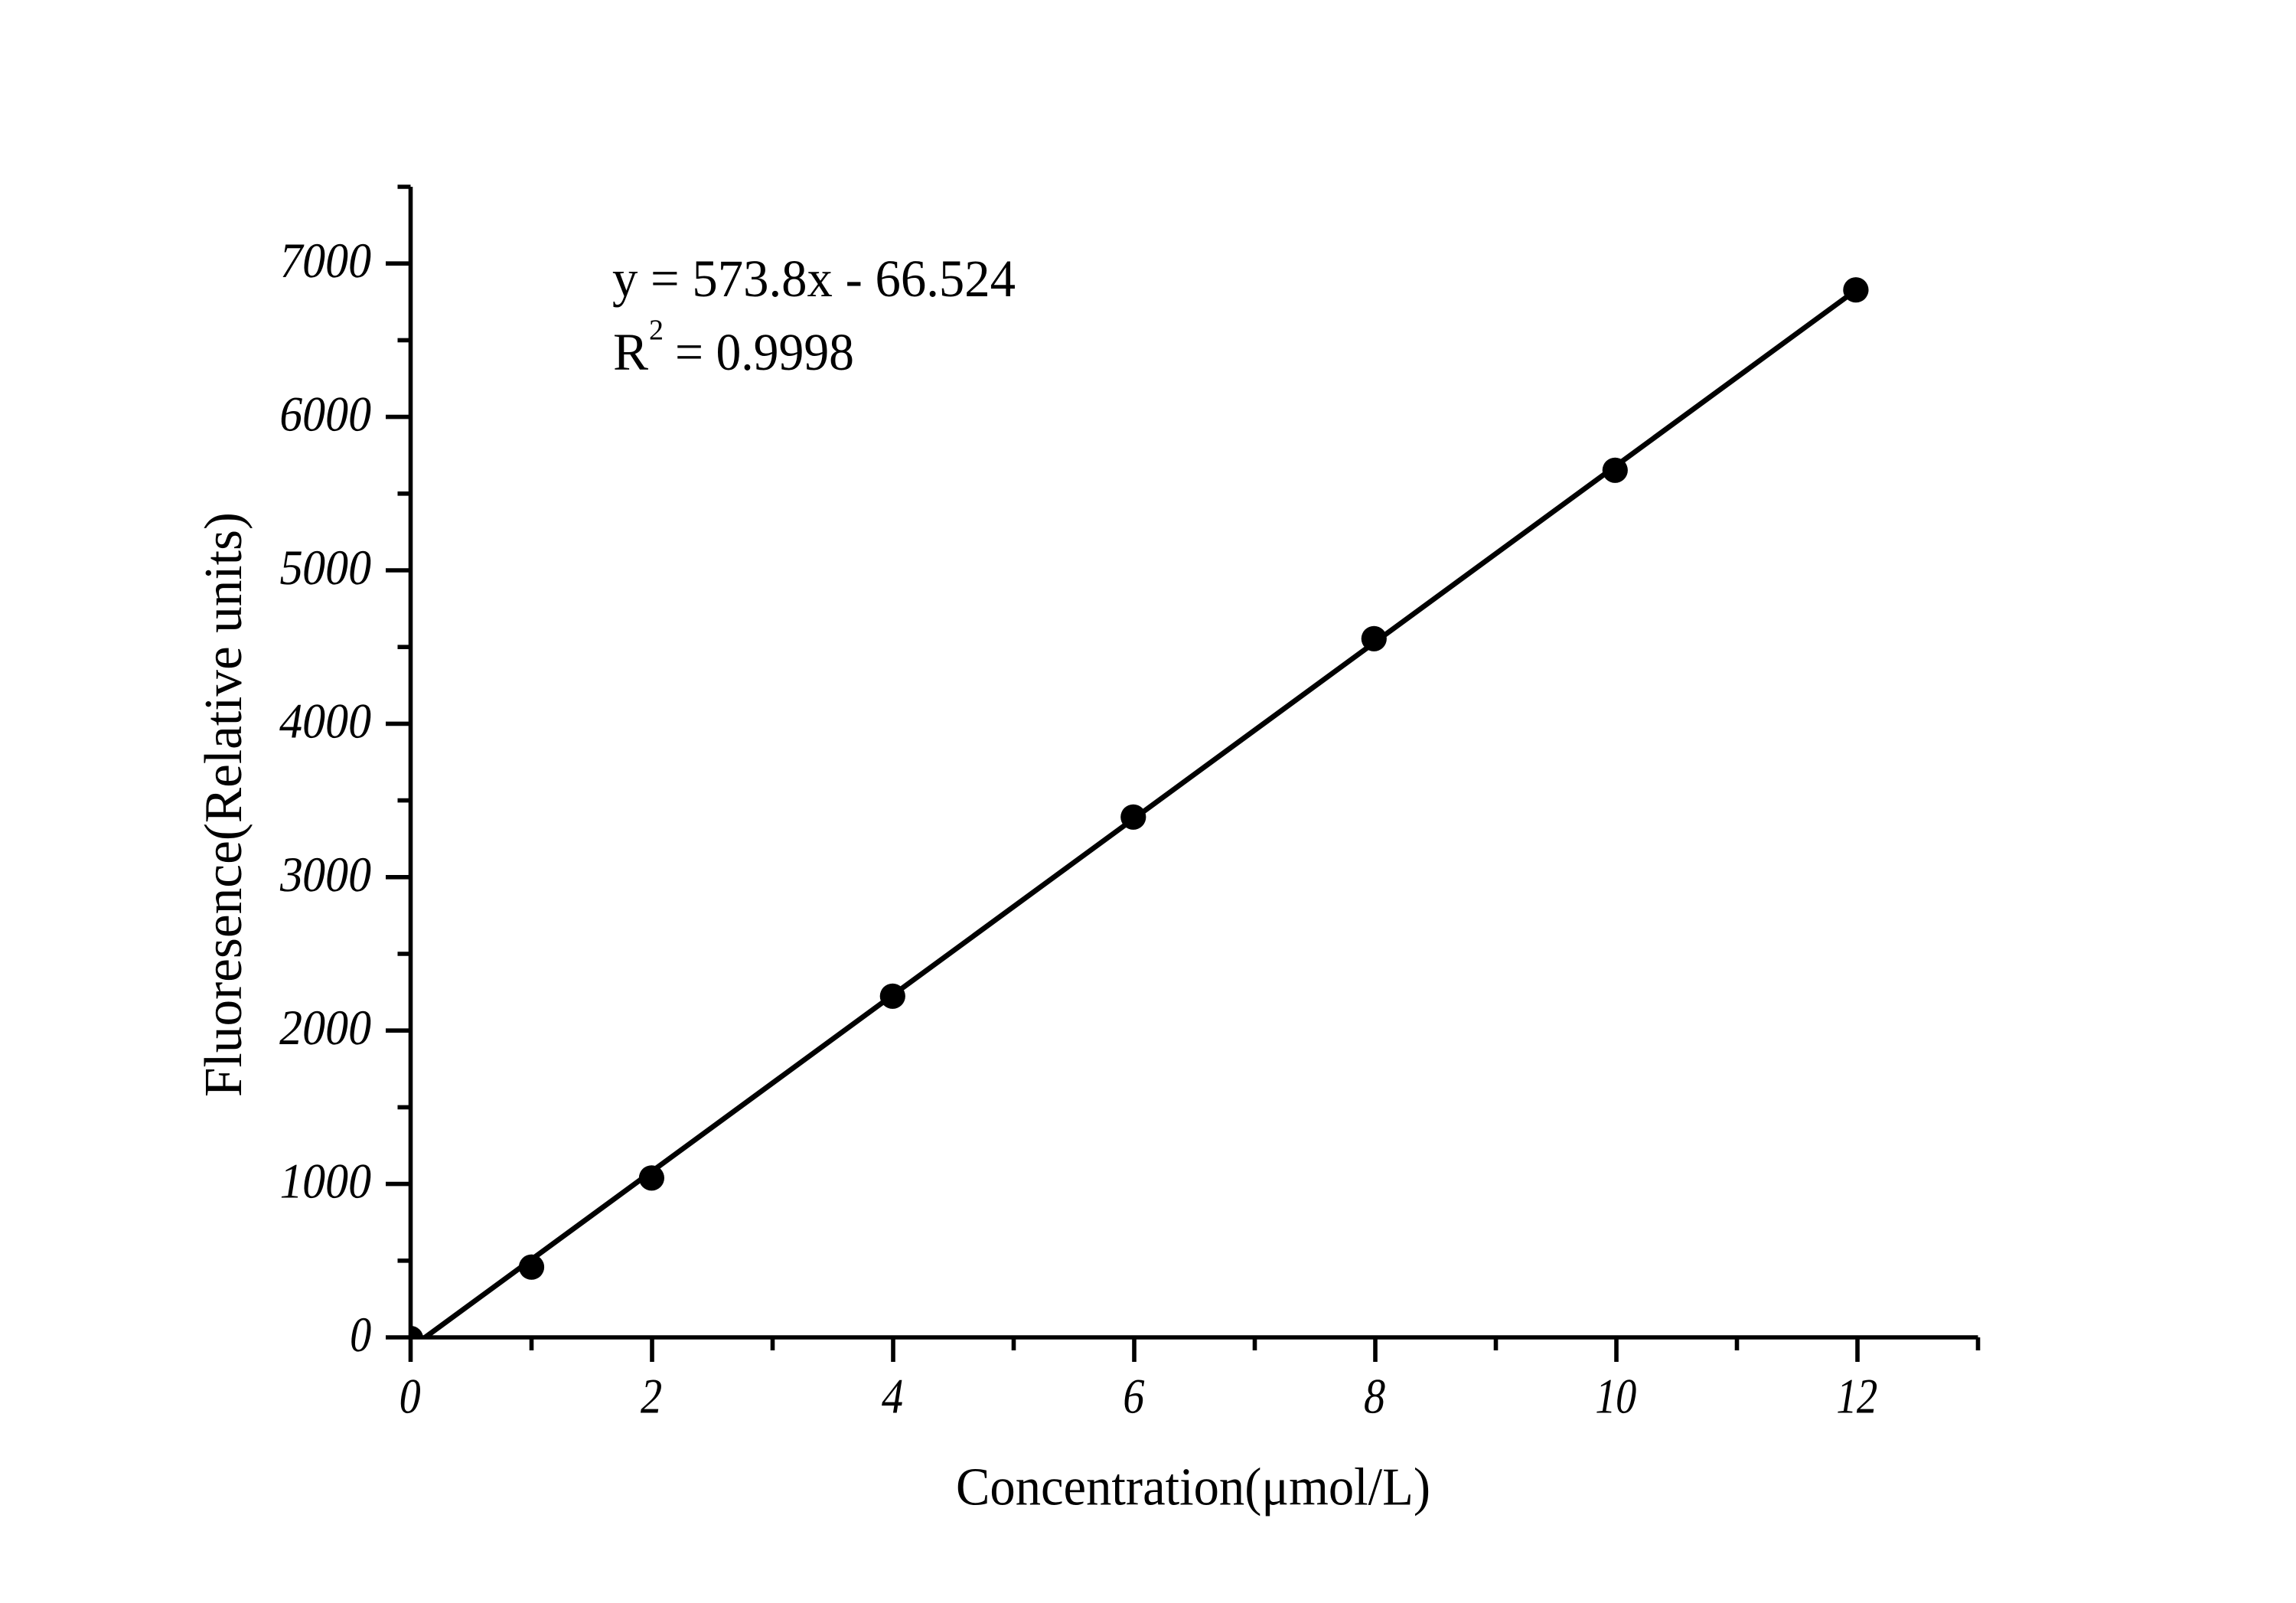 The width and height of the screenshot is (2296, 1603). I want to click on svg-text: 5000, so click(326, 568).